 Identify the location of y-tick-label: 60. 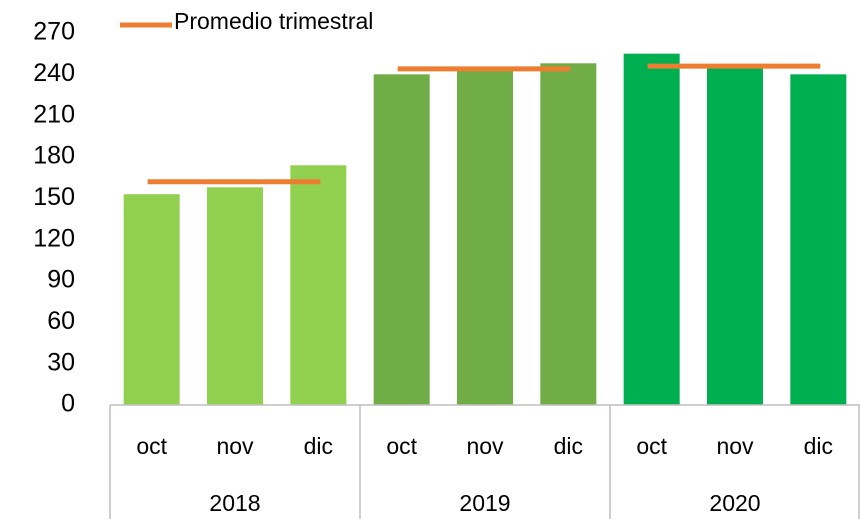
(61, 321).